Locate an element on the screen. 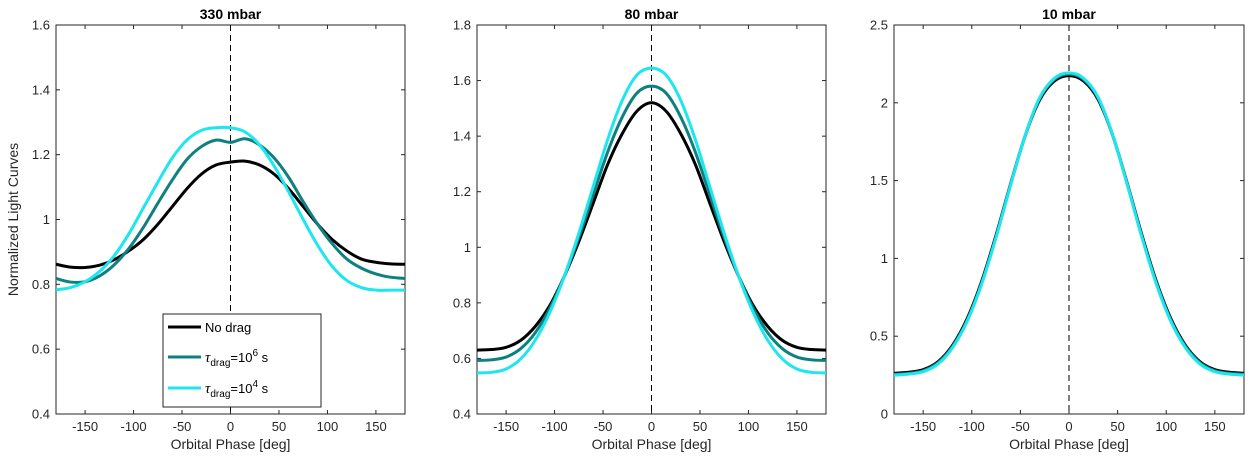  legend-entry: τdrag=106 s is located at coordinates (237, 358).